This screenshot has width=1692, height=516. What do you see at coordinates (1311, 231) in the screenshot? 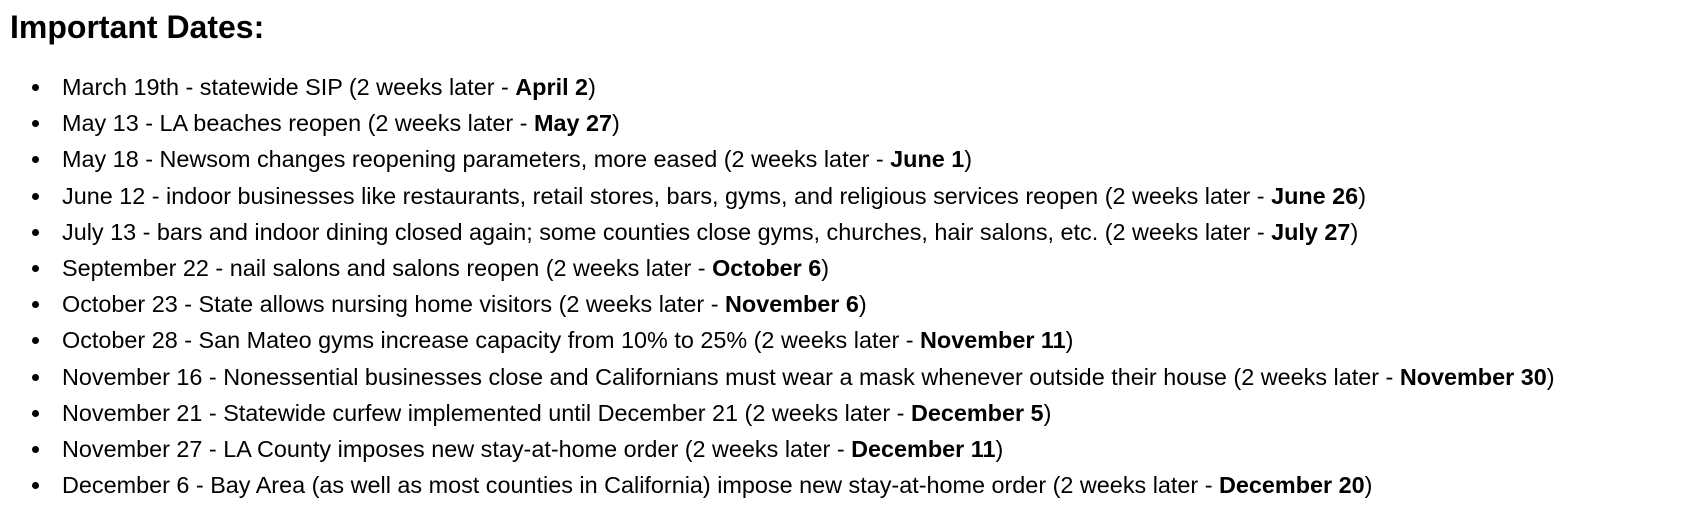
I see `item-date: July 27` at bounding box center [1311, 231].